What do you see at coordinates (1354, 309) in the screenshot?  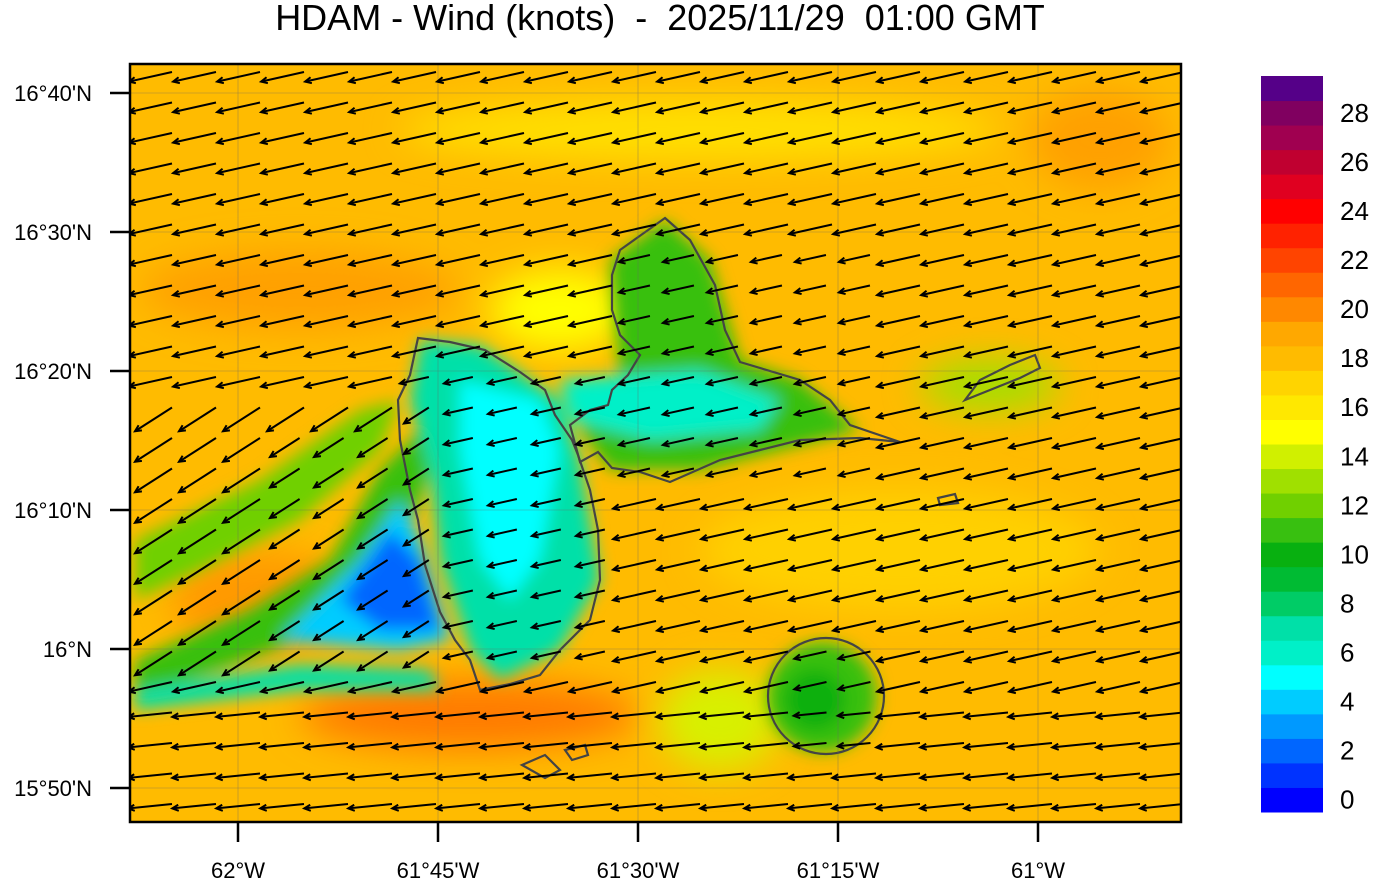 I see `colorbar-label: 20` at bounding box center [1354, 309].